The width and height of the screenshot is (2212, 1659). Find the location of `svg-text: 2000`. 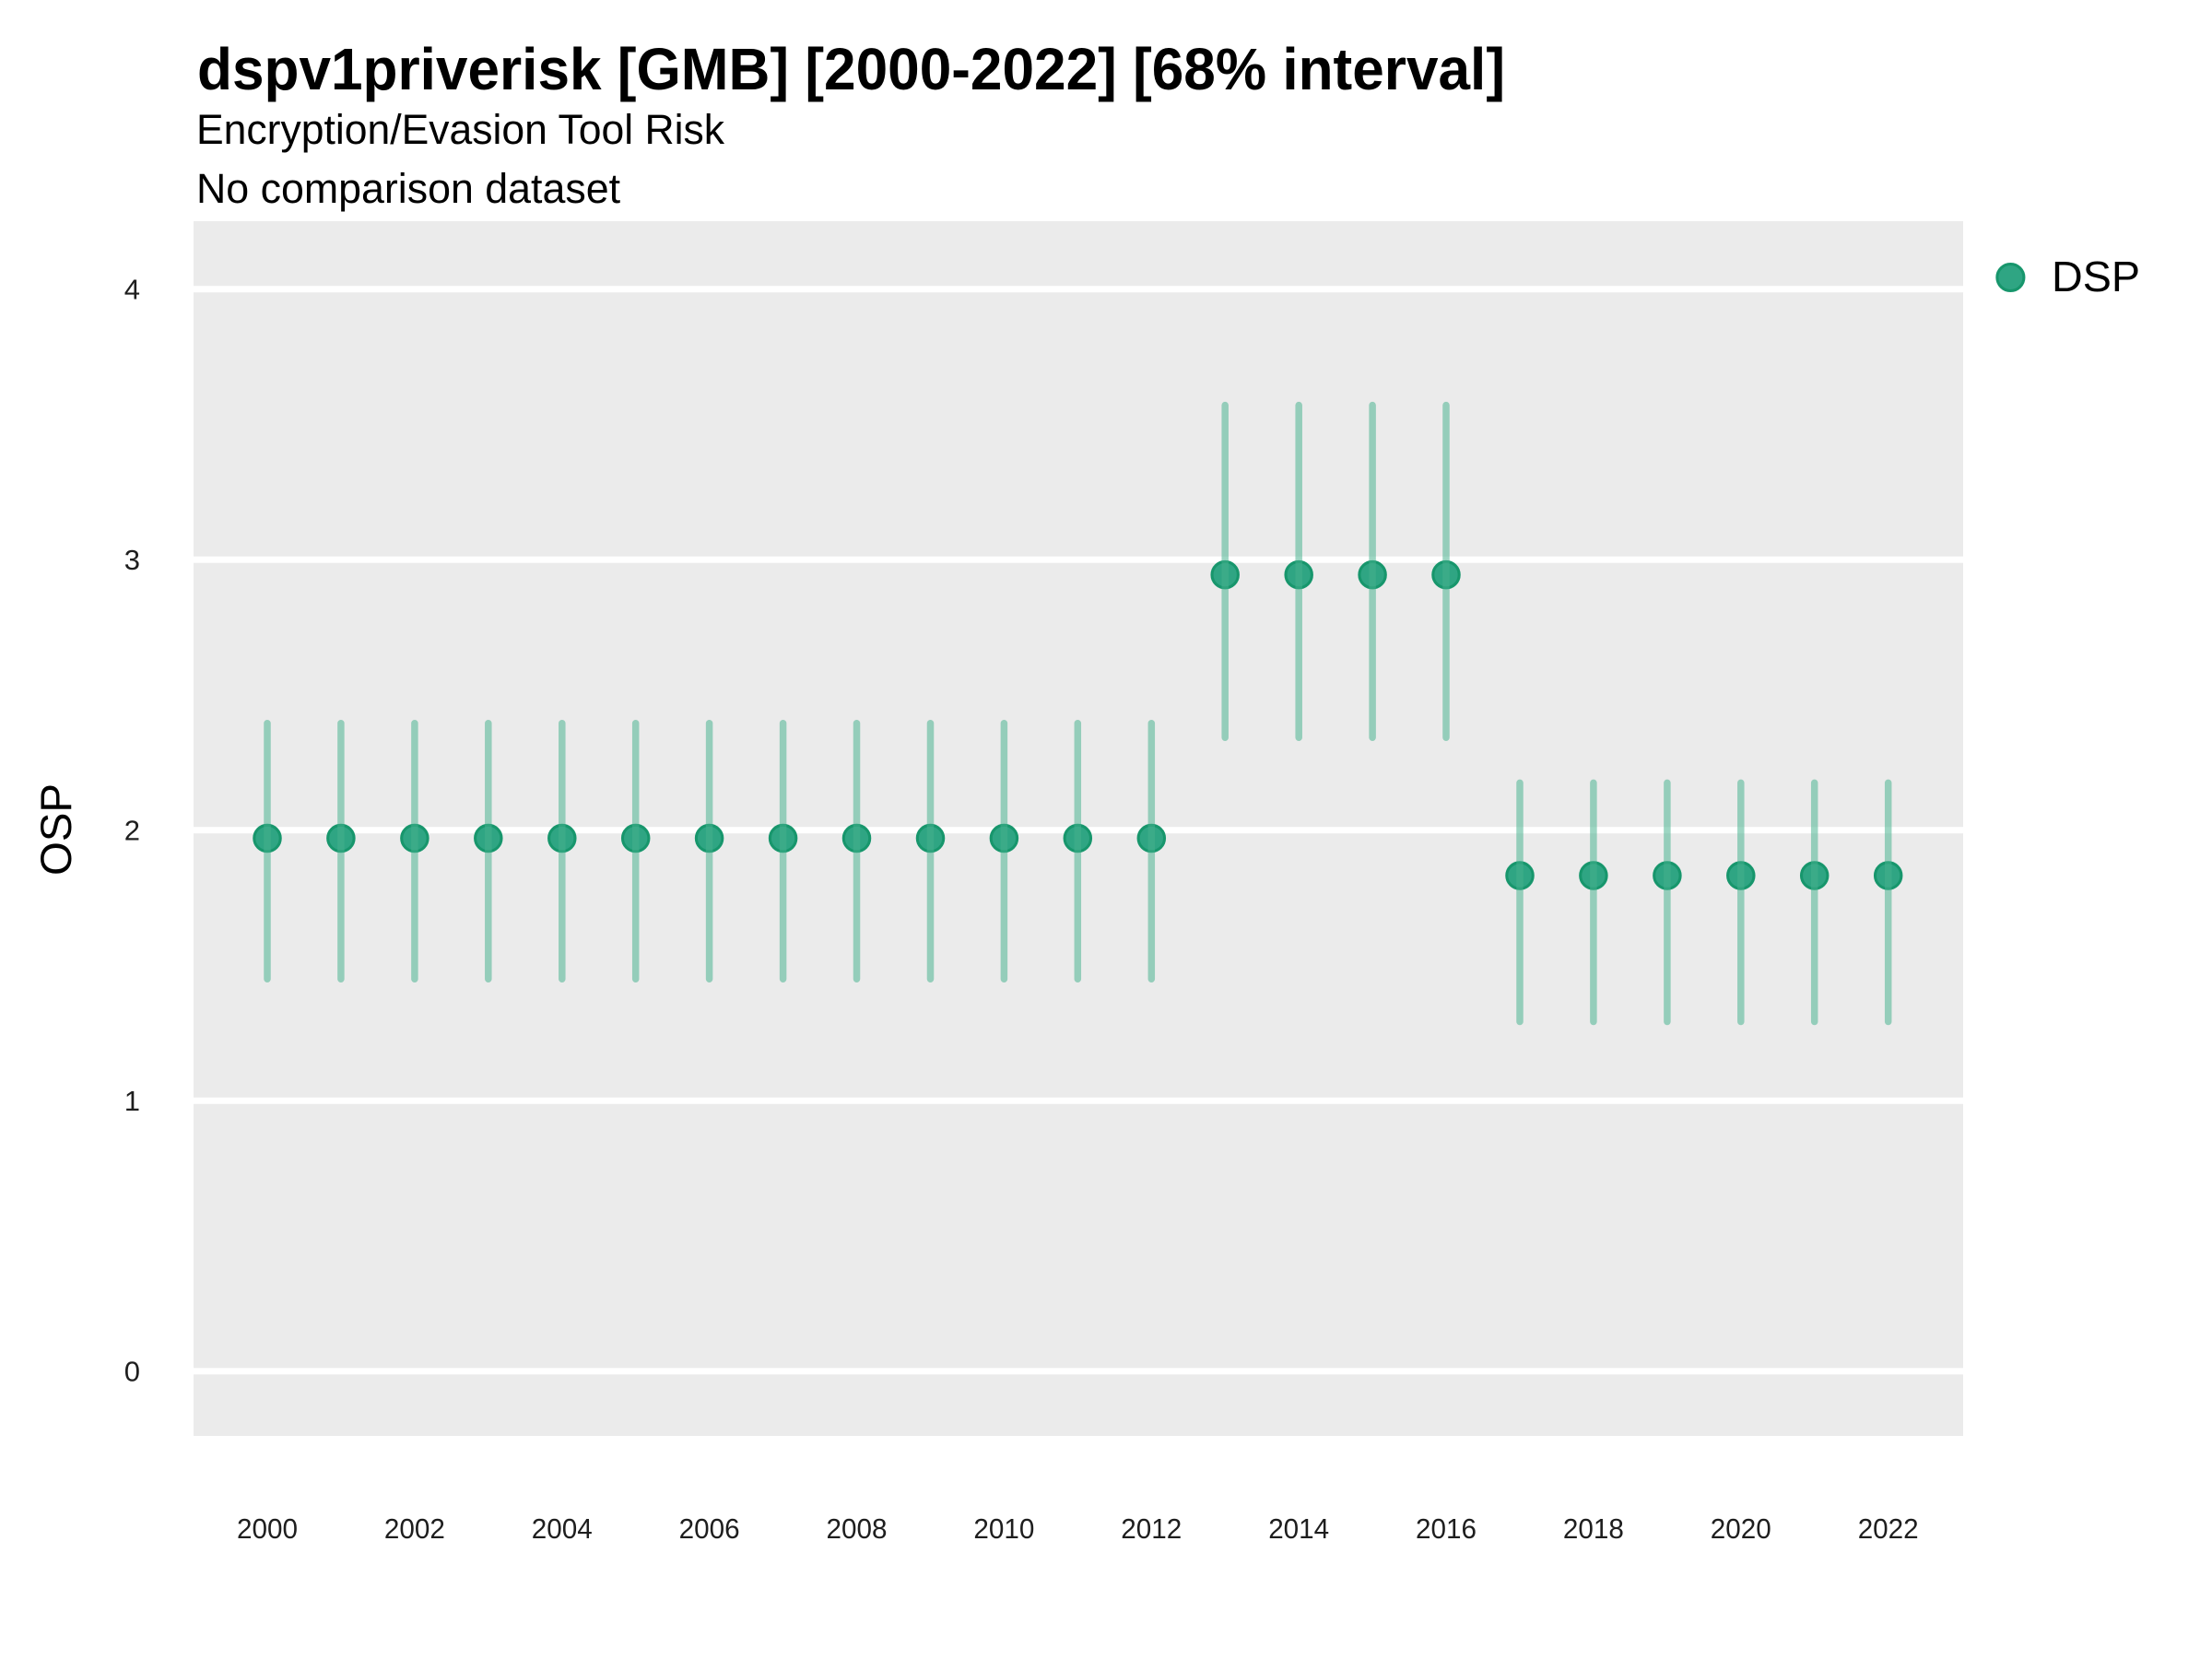

svg-text: 2000 is located at coordinates (267, 1528).